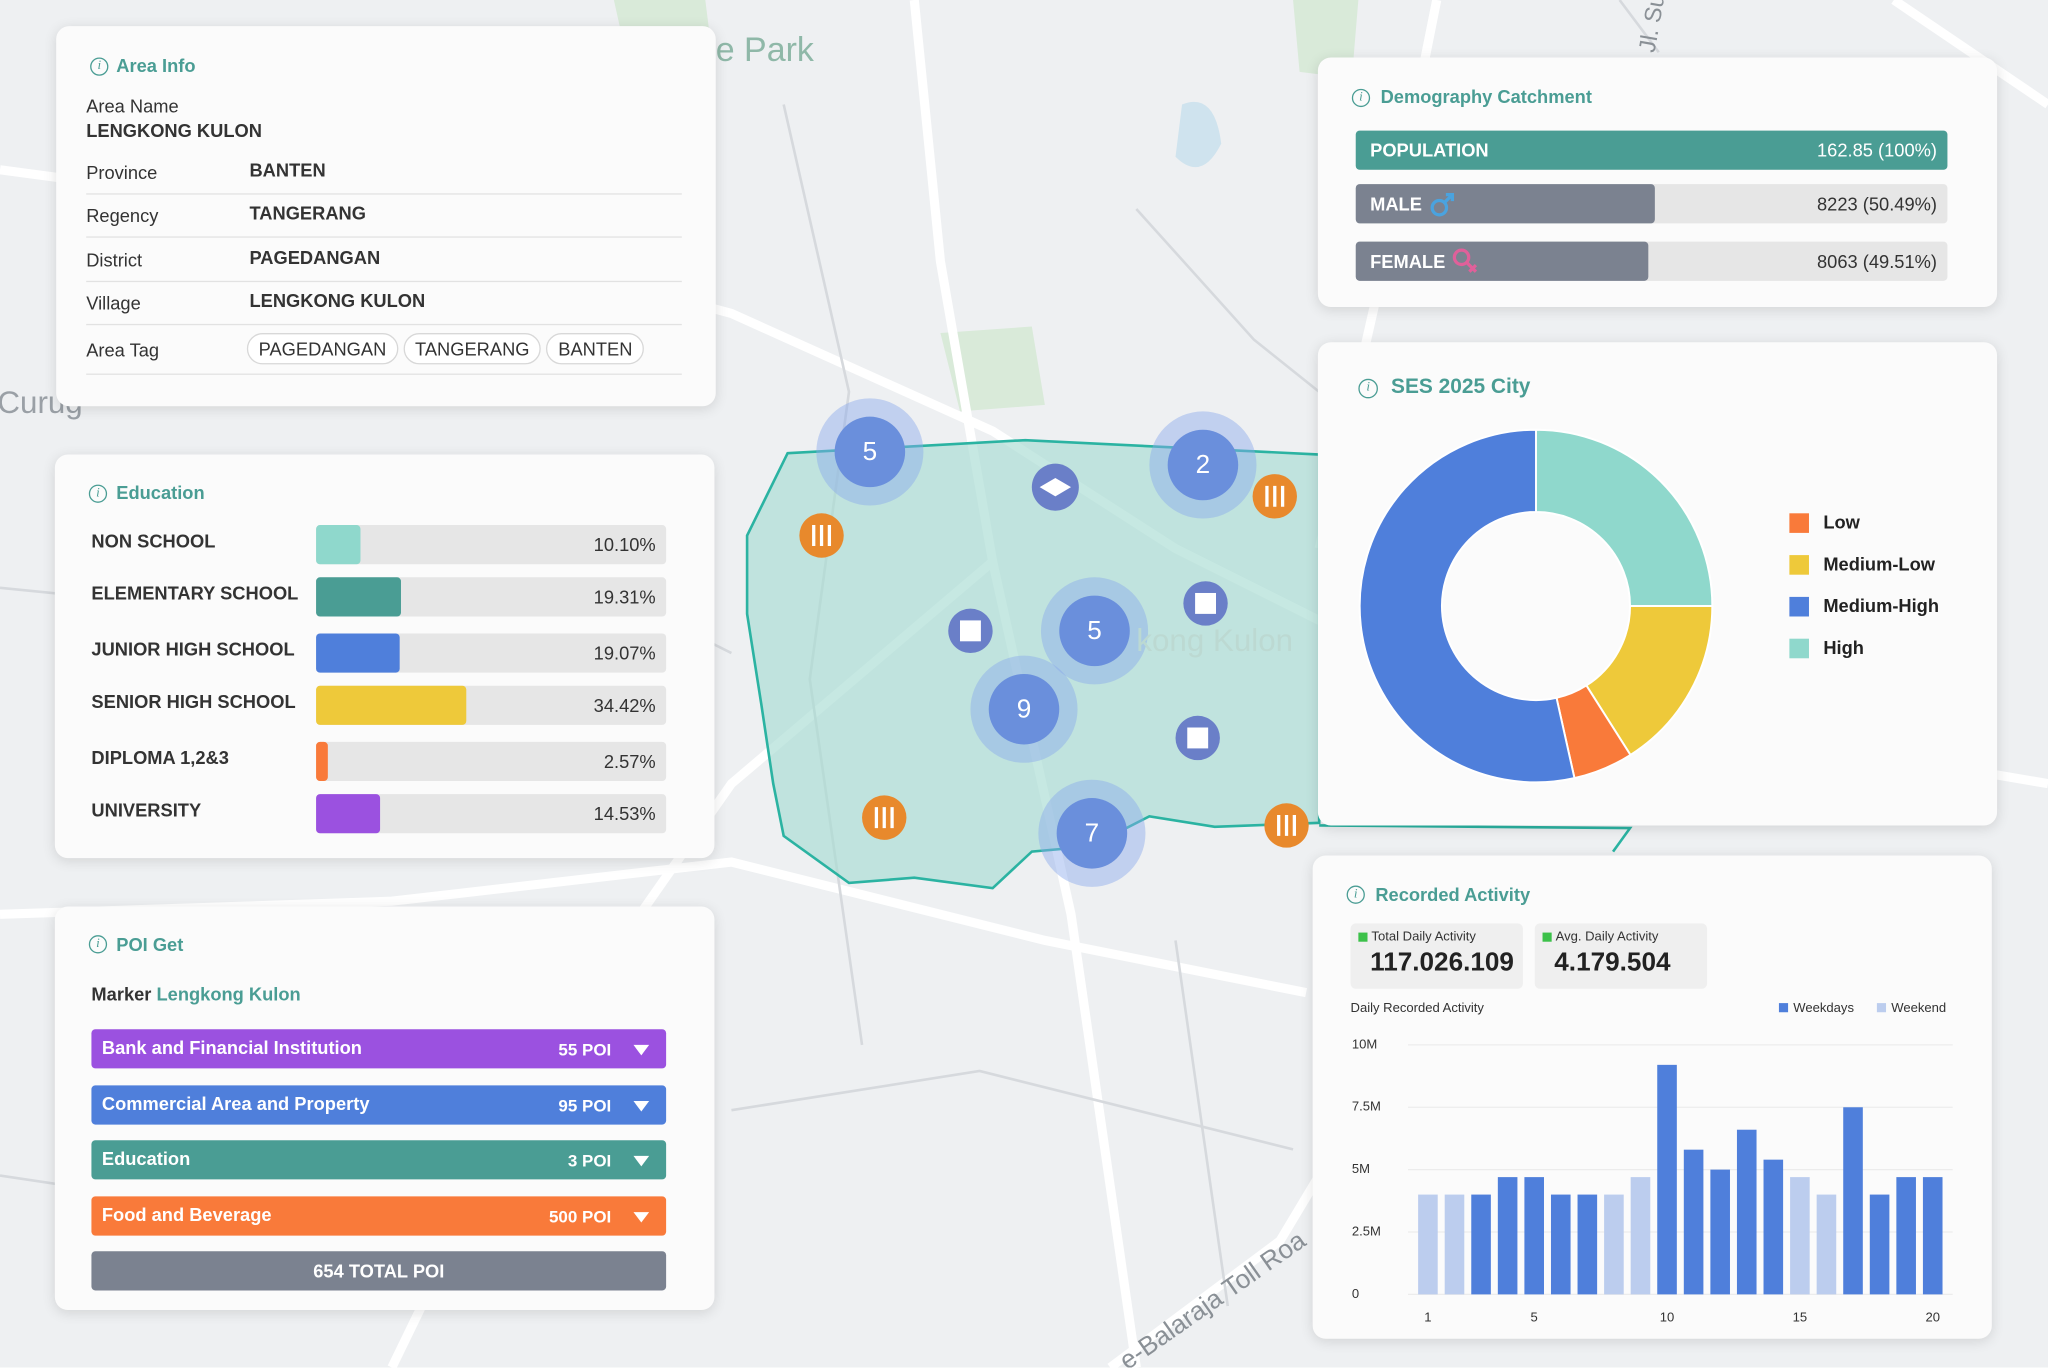 Image resolution: width=2048 pixels, height=1368 pixels. I want to click on y-tick-label: 7.5M, so click(1366, 1106).